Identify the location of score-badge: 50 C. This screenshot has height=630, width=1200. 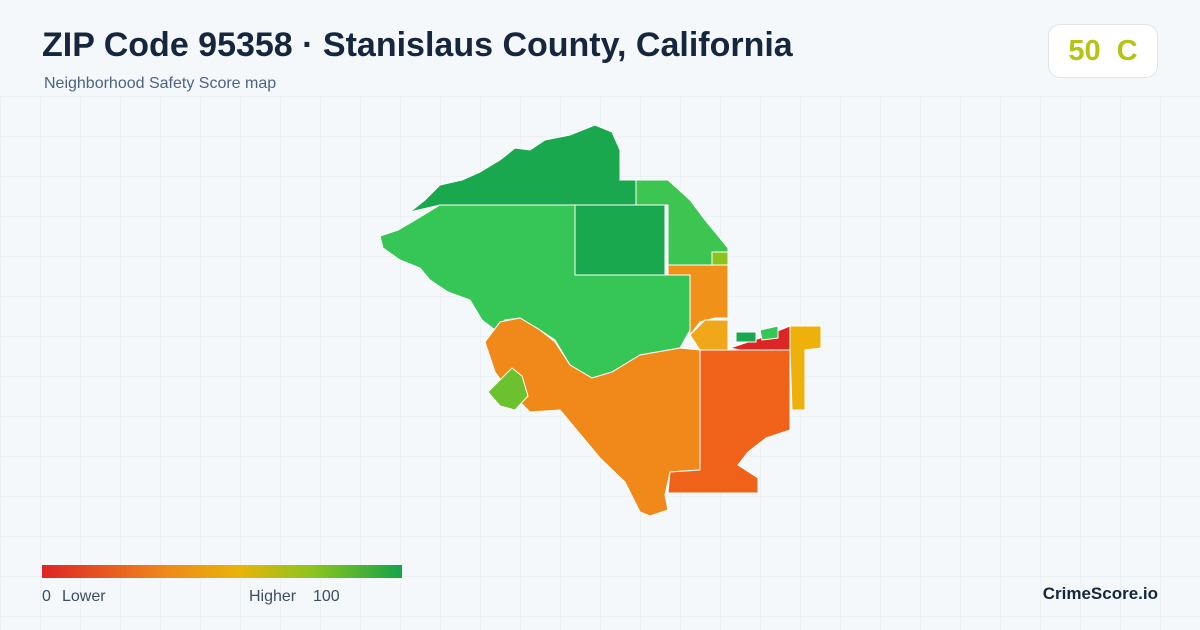
(1103, 51).